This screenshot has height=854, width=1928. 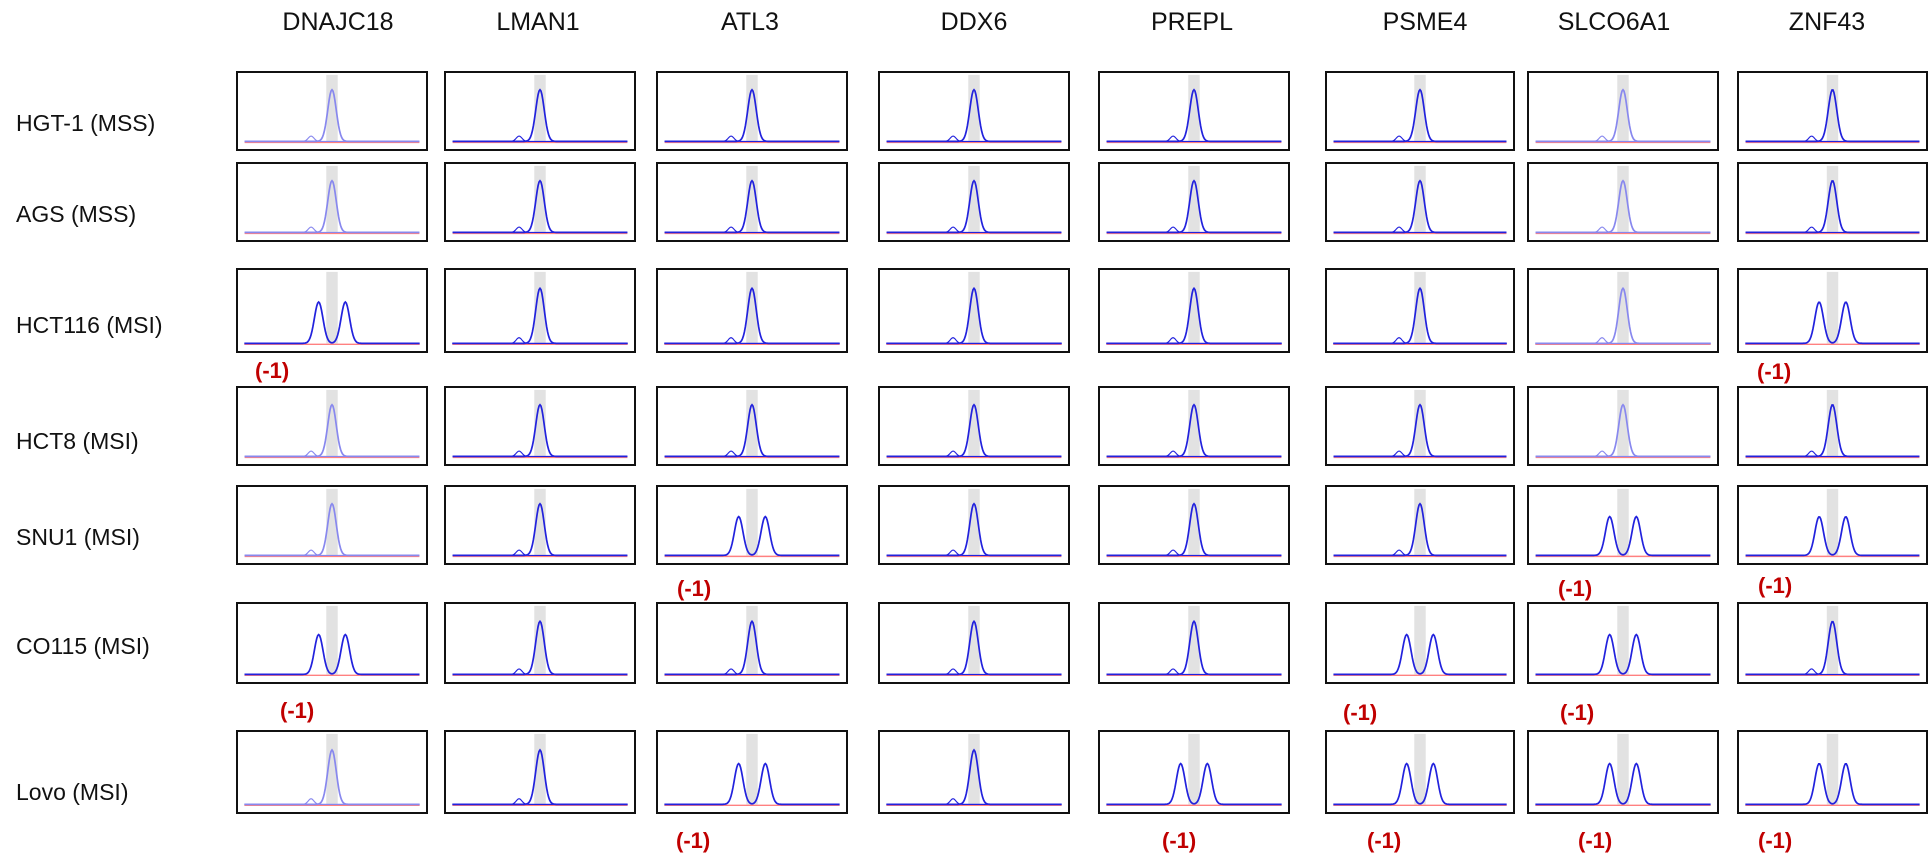 I want to click on column-header-znf43: ZNF43, so click(x=1827, y=22).